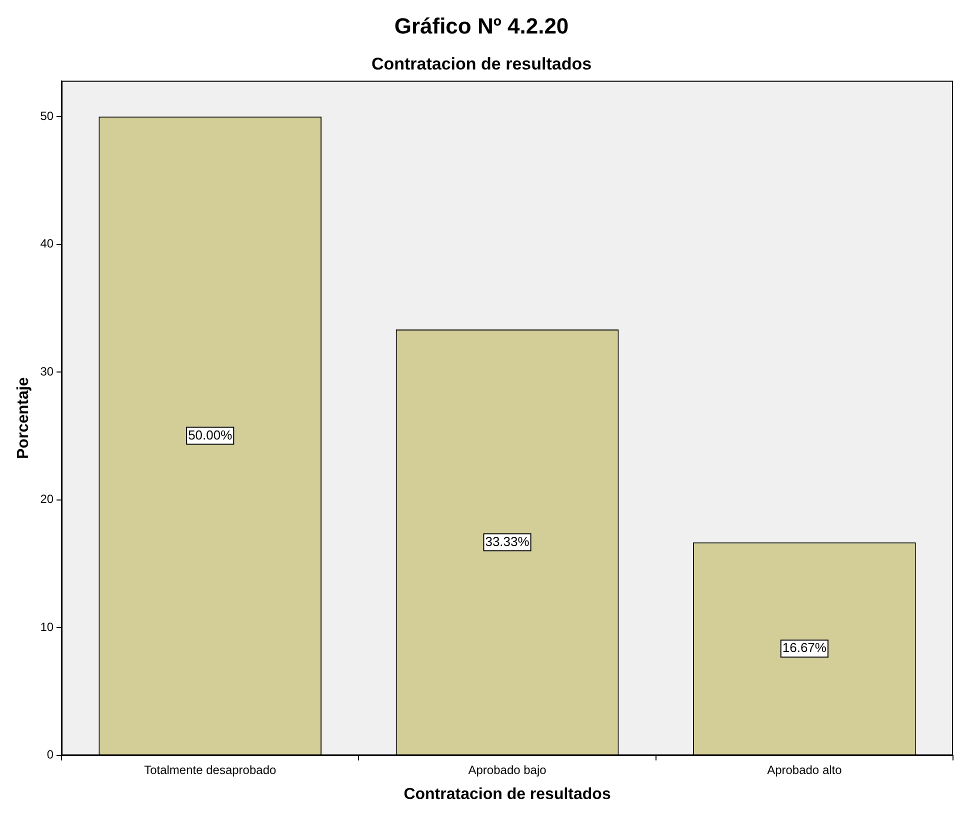  What do you see at coordinates (507, 794) in the screenshot?
I see `x-axis-title: Contratacion de resultados` at bounding box center [507, 794].